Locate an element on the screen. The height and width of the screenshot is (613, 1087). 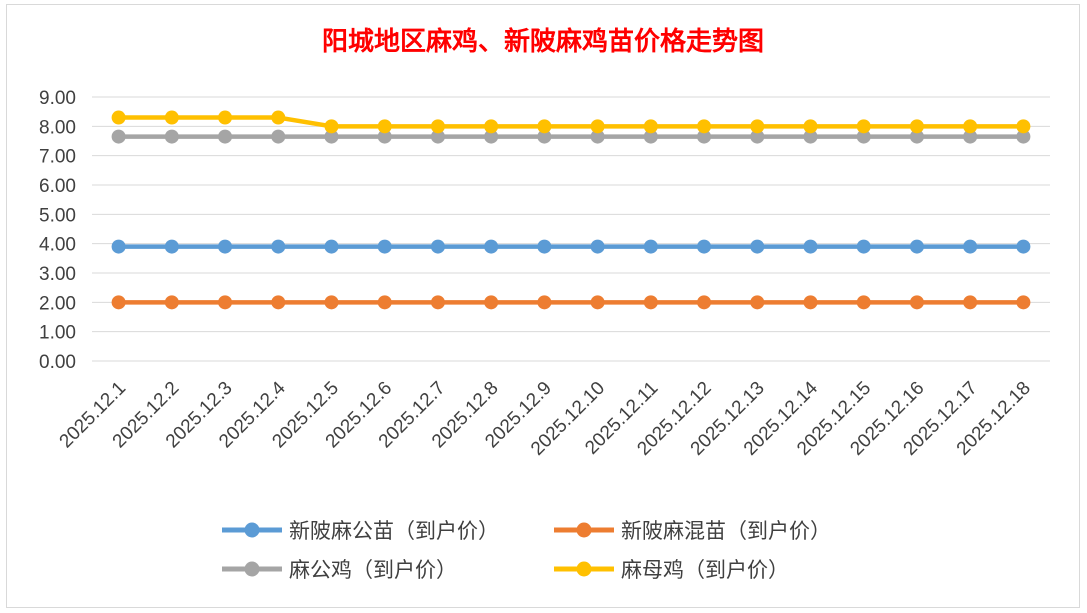
legend-item: 麻公鸡（到户价） is located at coordinates (339, 570).